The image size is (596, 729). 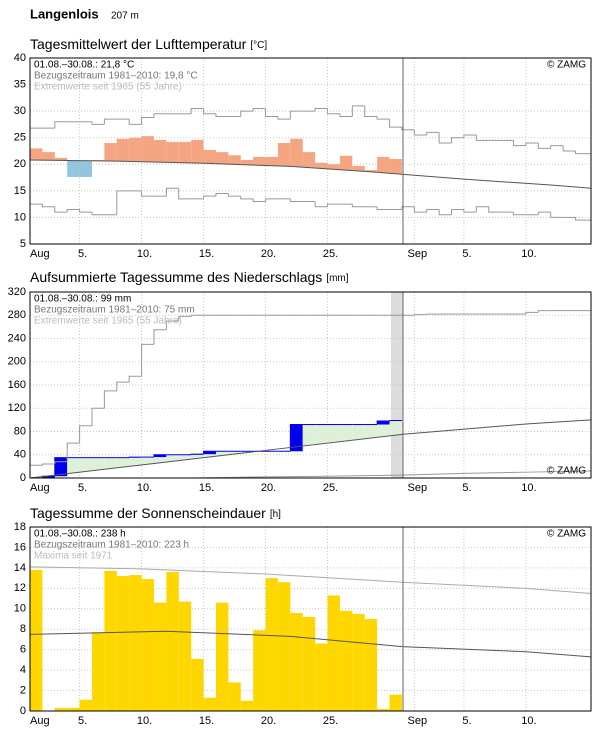 I want to click on legend-entry: Bezugszeitraum 1981–2010: 75 mm, so click(x=114, y=310).